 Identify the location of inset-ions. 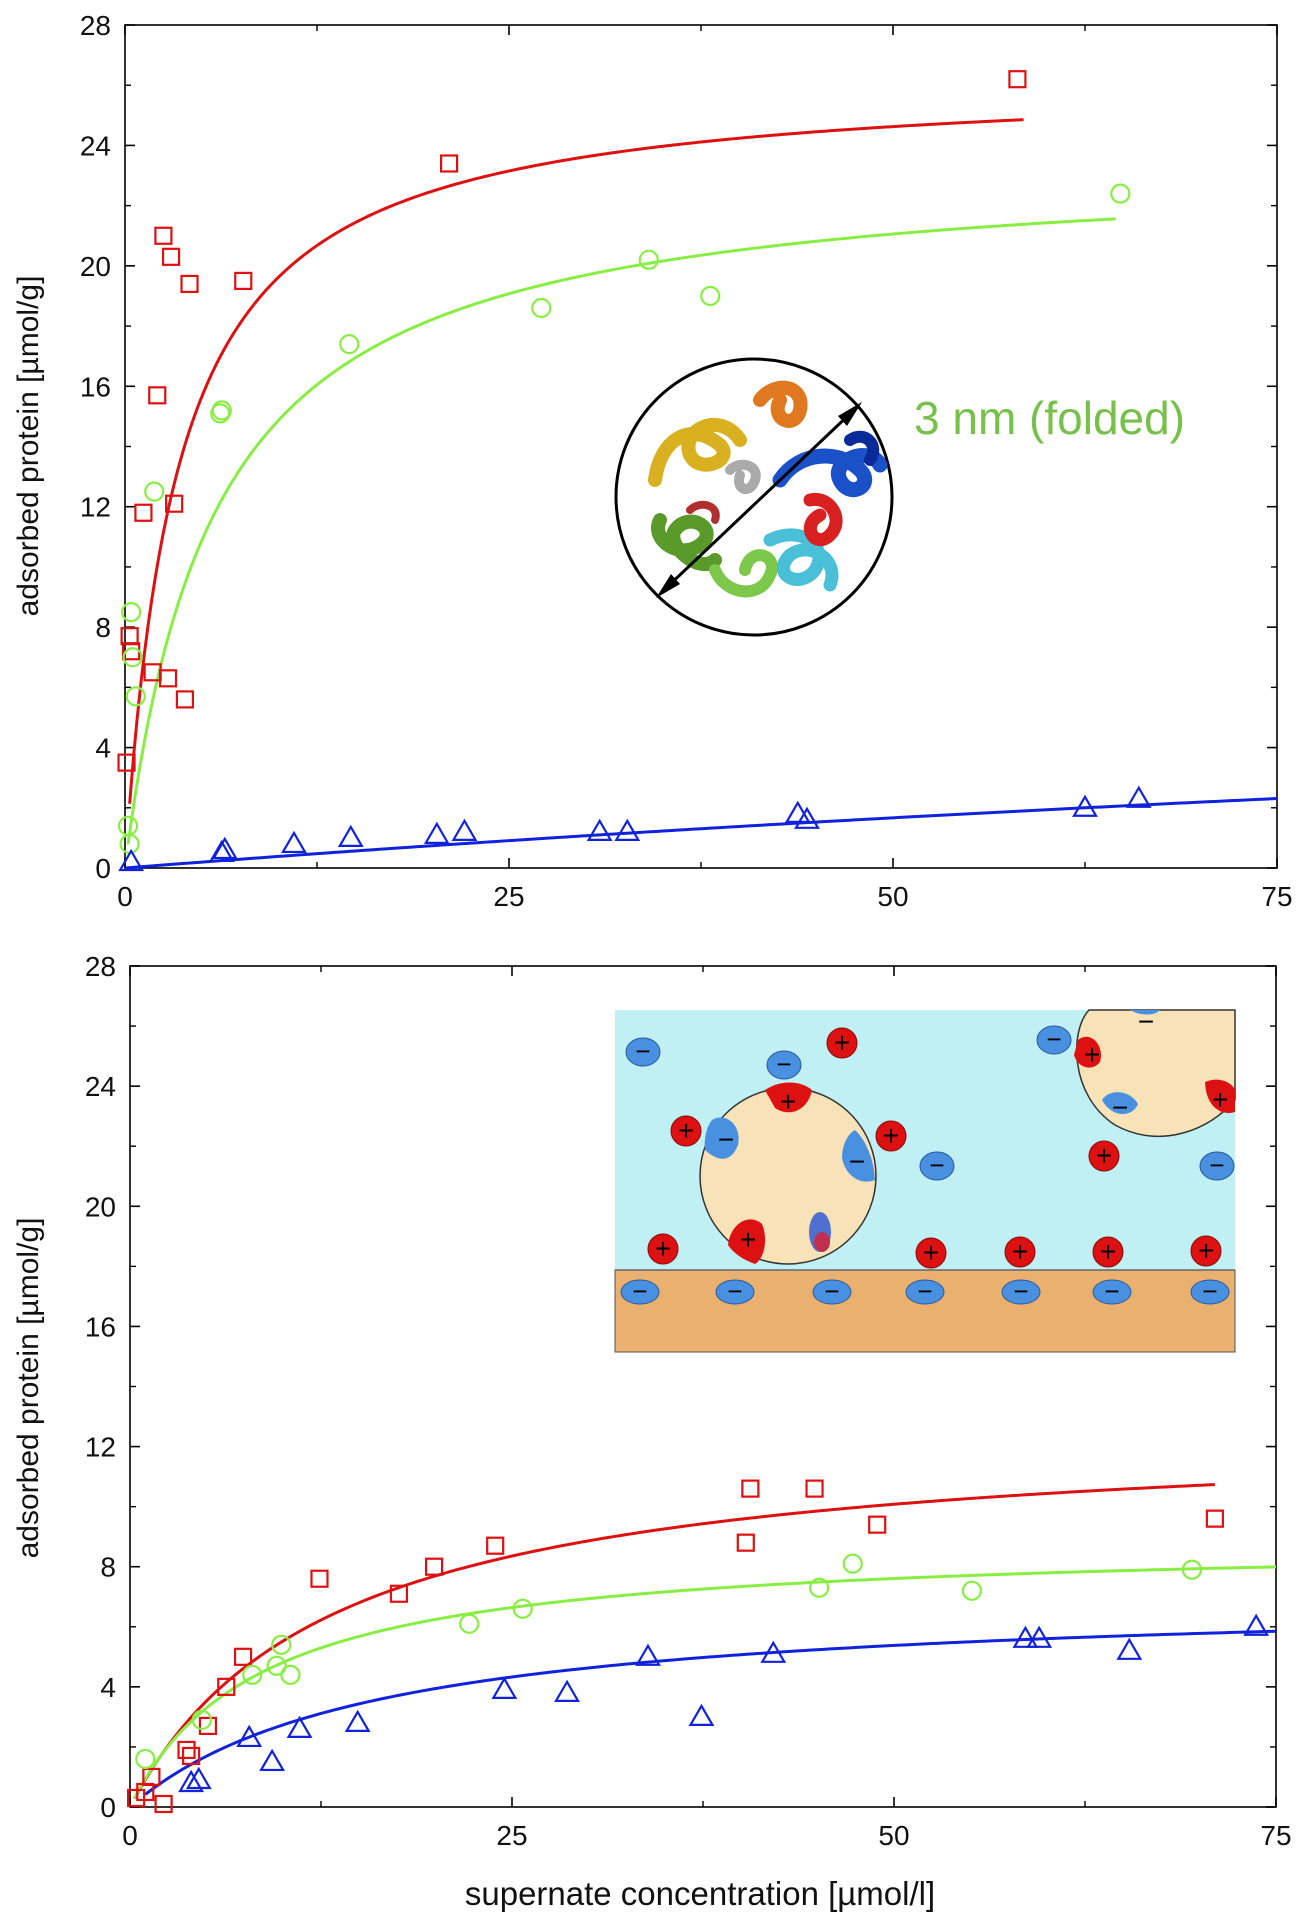
(927, 1165).